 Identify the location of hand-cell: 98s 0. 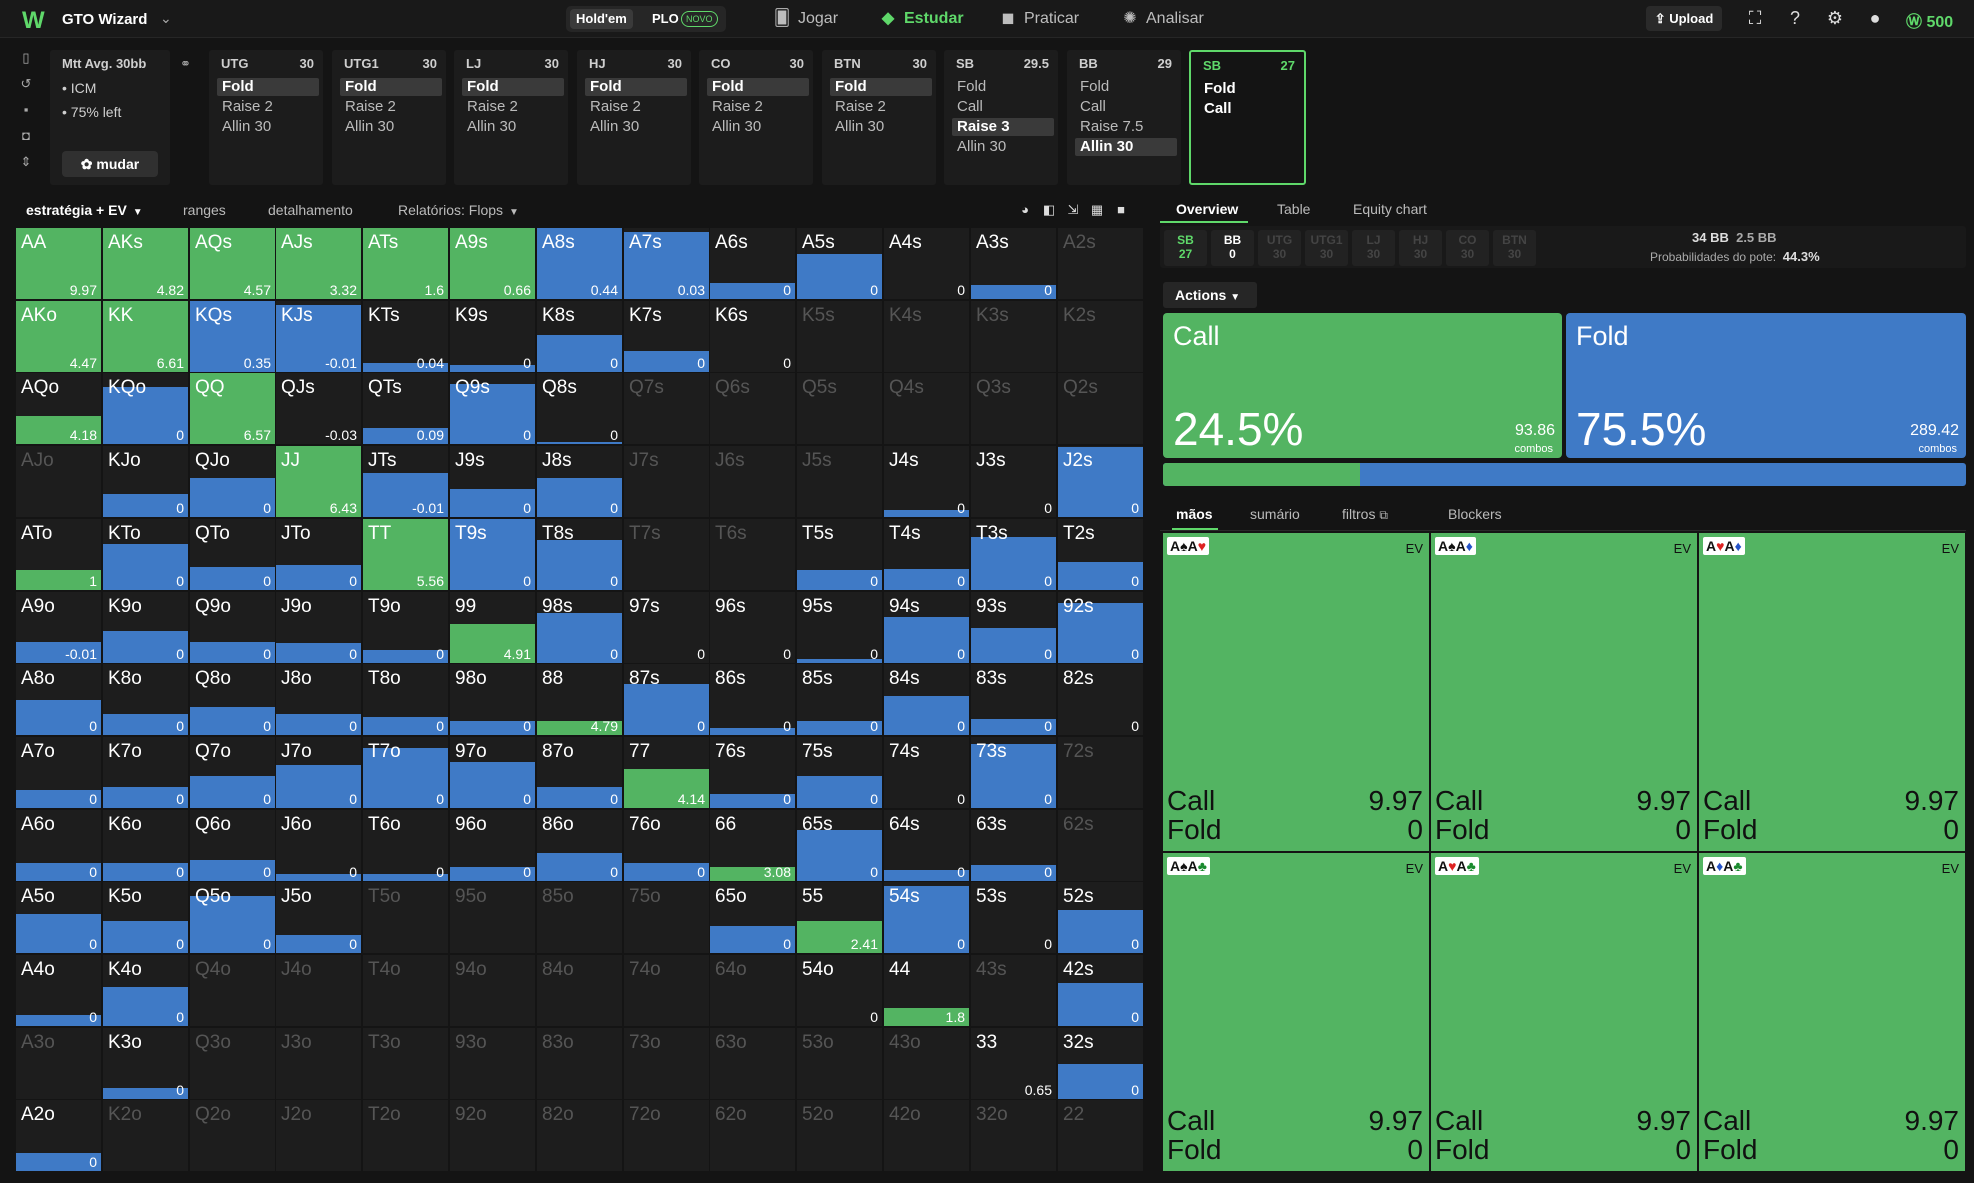
(579, 627).